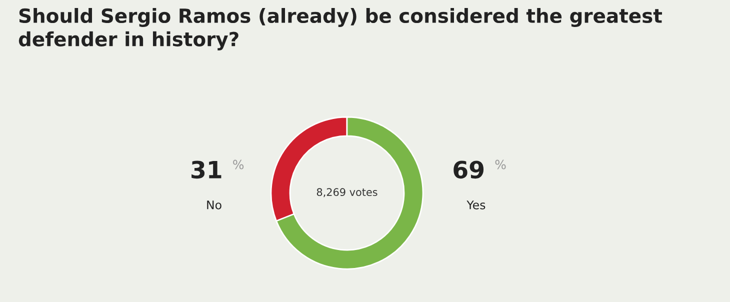 The height and width of the screenshot is (302, 730). What do you see at coordinates (347, 193) in the screenshot?
I see `text: 8,269 votes` at bounding box center [347, 193].